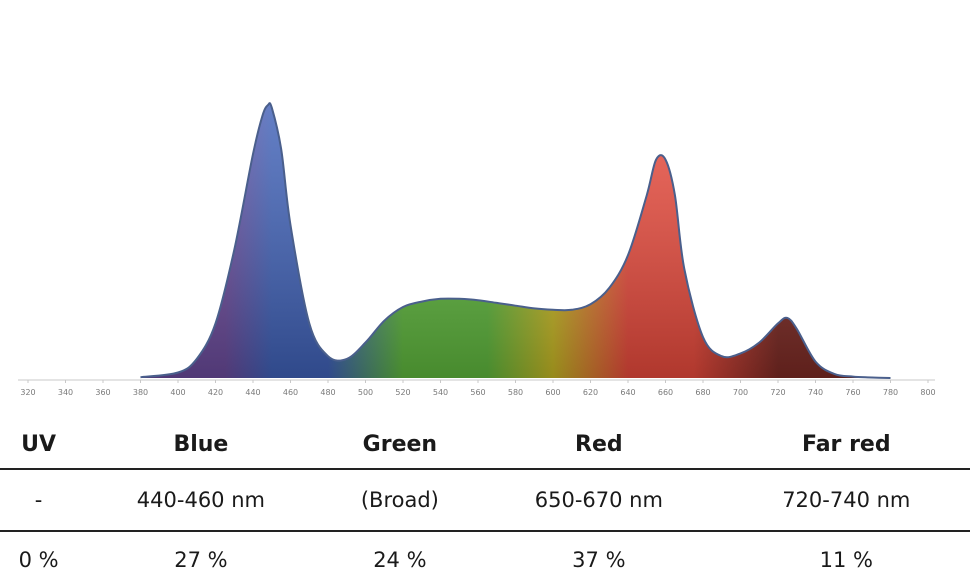 Image resolution: width=970 pixels, height=588 pixels. I want to click on percent-blue: 27 %, so click(201, 560).